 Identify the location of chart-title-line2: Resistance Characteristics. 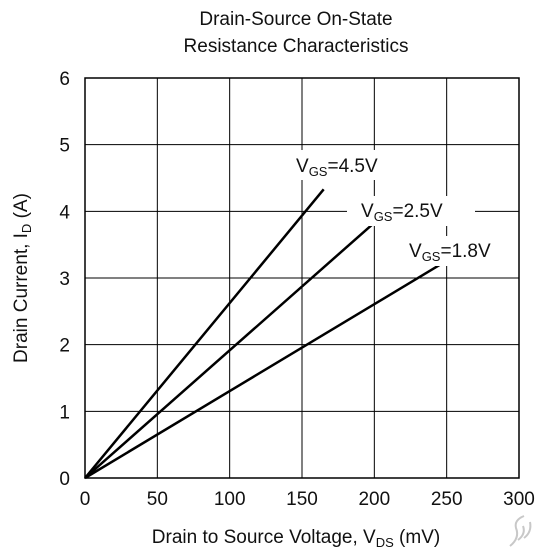
(296, 46).